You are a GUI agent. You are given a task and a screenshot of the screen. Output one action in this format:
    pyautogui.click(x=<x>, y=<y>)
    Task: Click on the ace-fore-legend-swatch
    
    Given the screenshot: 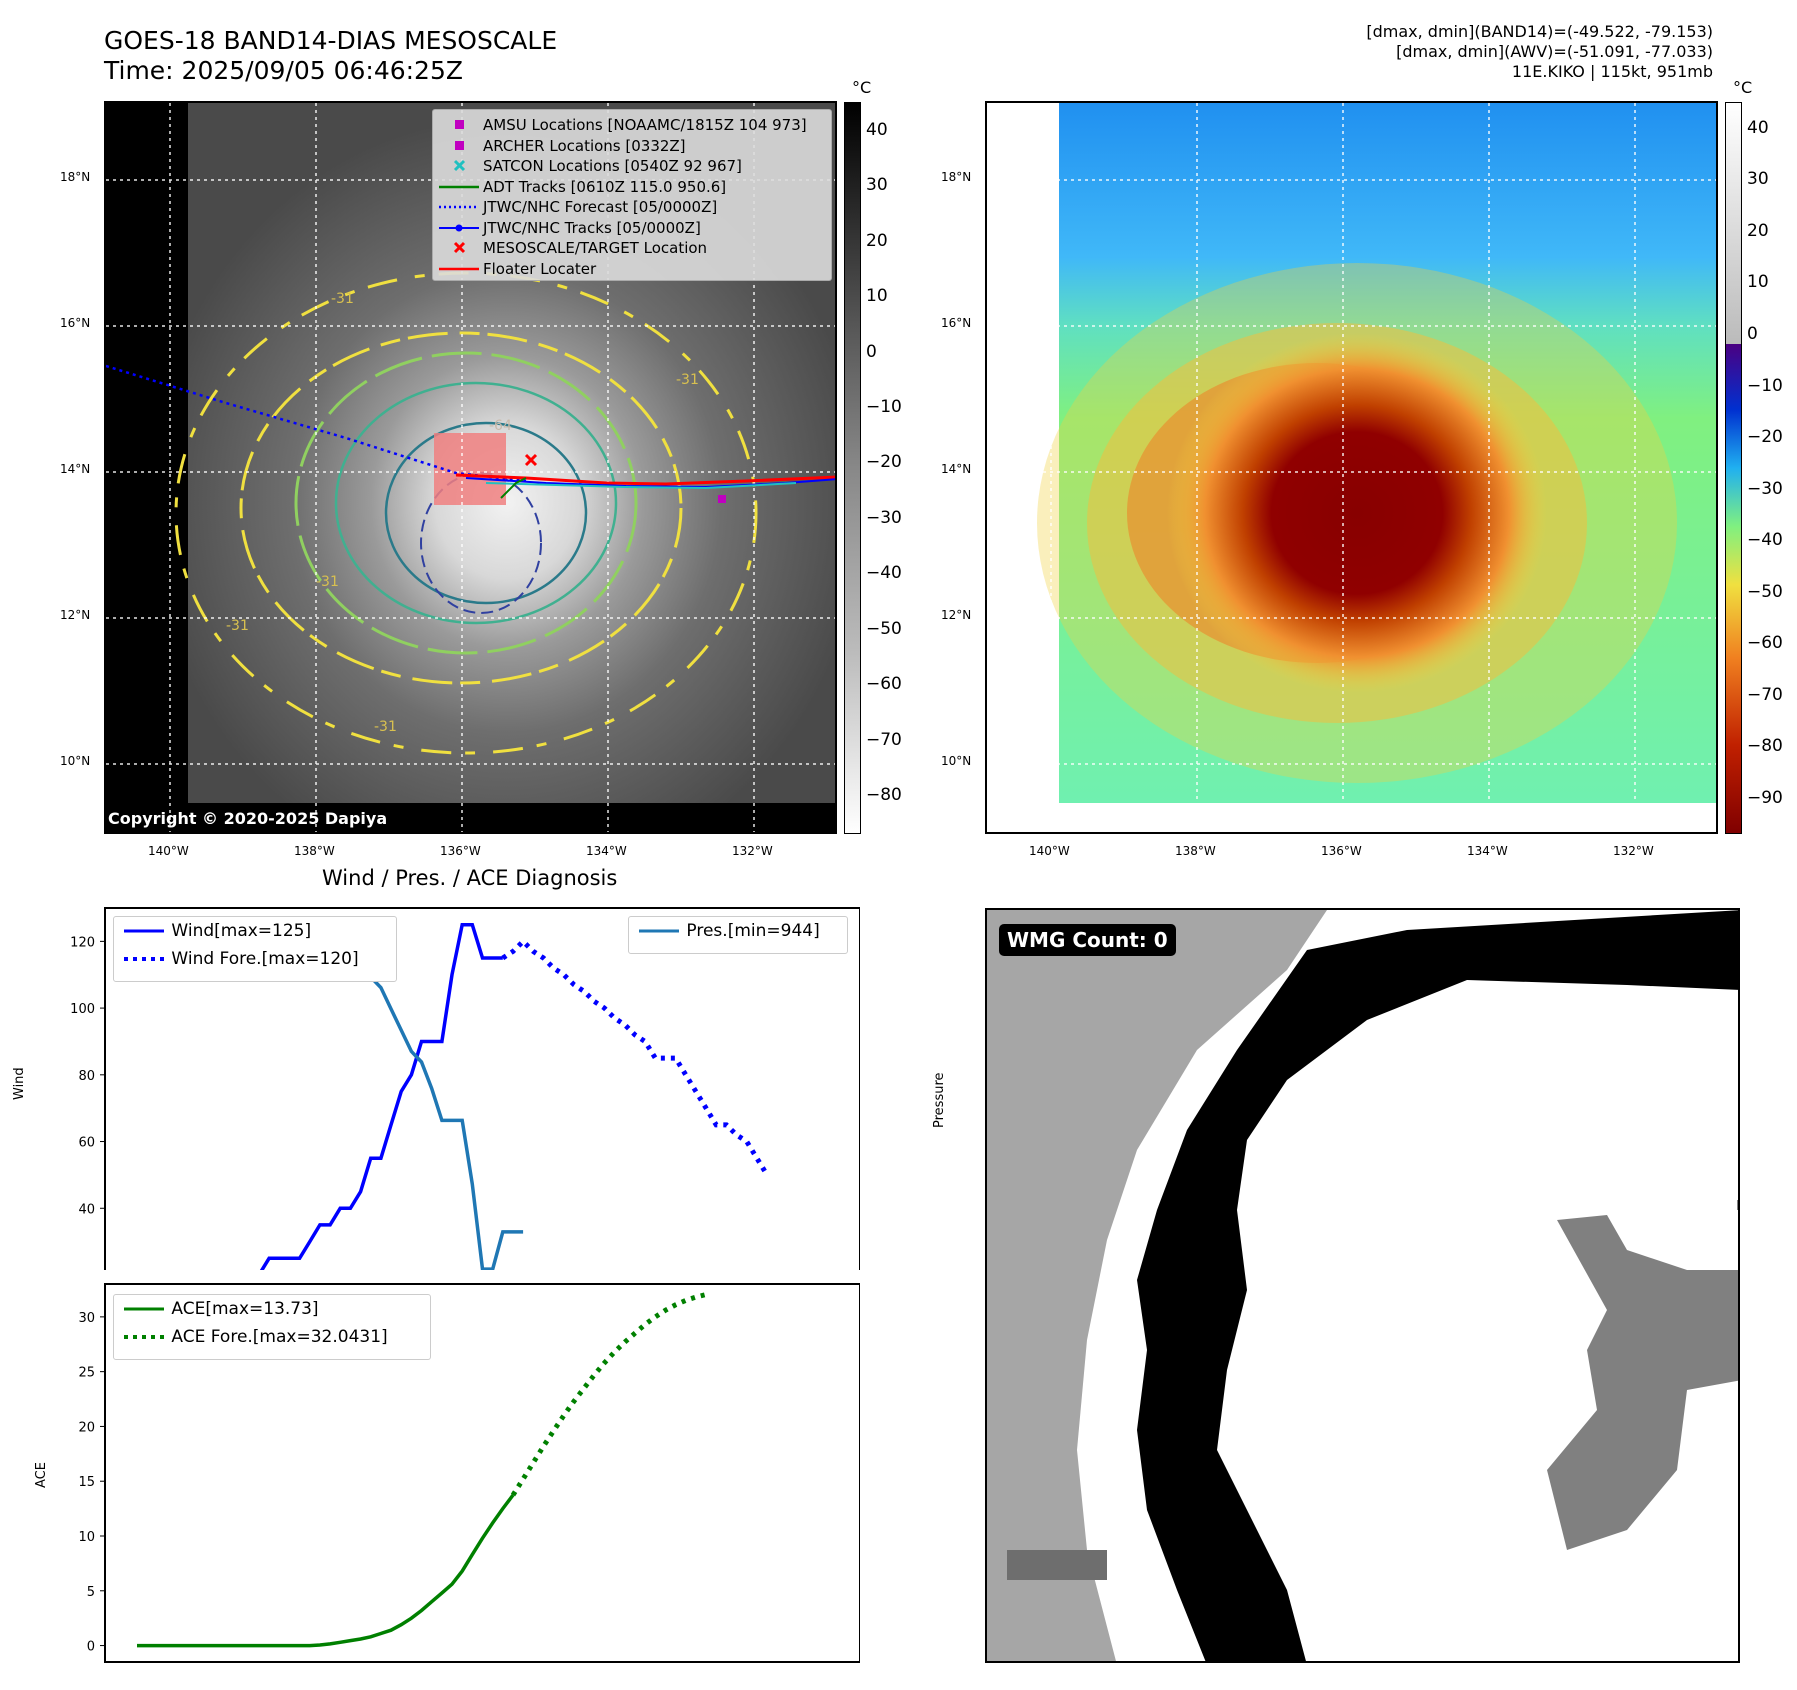 What is the action you would take?
    pyautogui.click(x=144, y=1337)
    